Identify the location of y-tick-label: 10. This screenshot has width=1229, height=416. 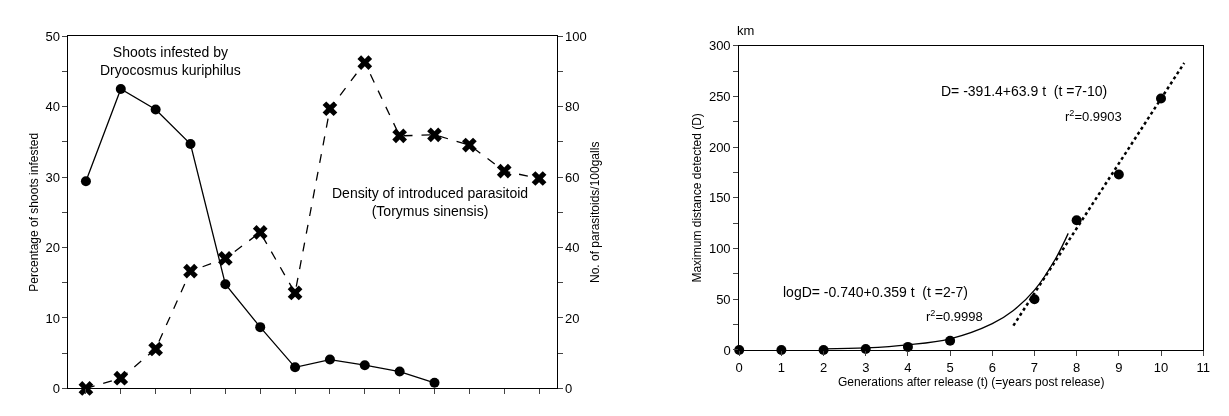
(52, 318).